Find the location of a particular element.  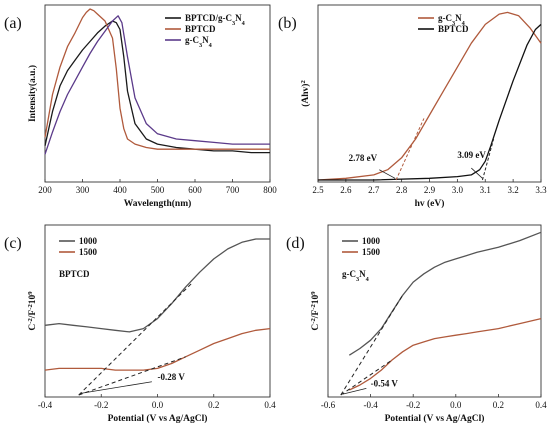

x-tick-label: 600 is located at coordinates (195, 190).